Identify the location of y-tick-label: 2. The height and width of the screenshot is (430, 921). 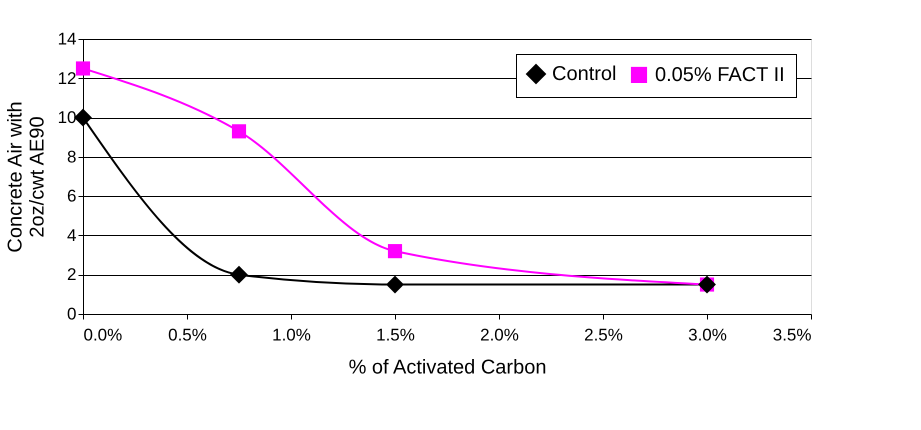
(71, 274).